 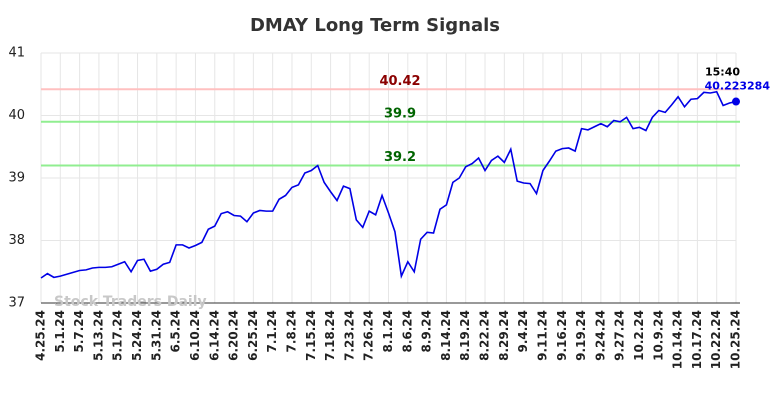 I want to click on x-tick-label: 7.8.24, so click(x=291, y=331).